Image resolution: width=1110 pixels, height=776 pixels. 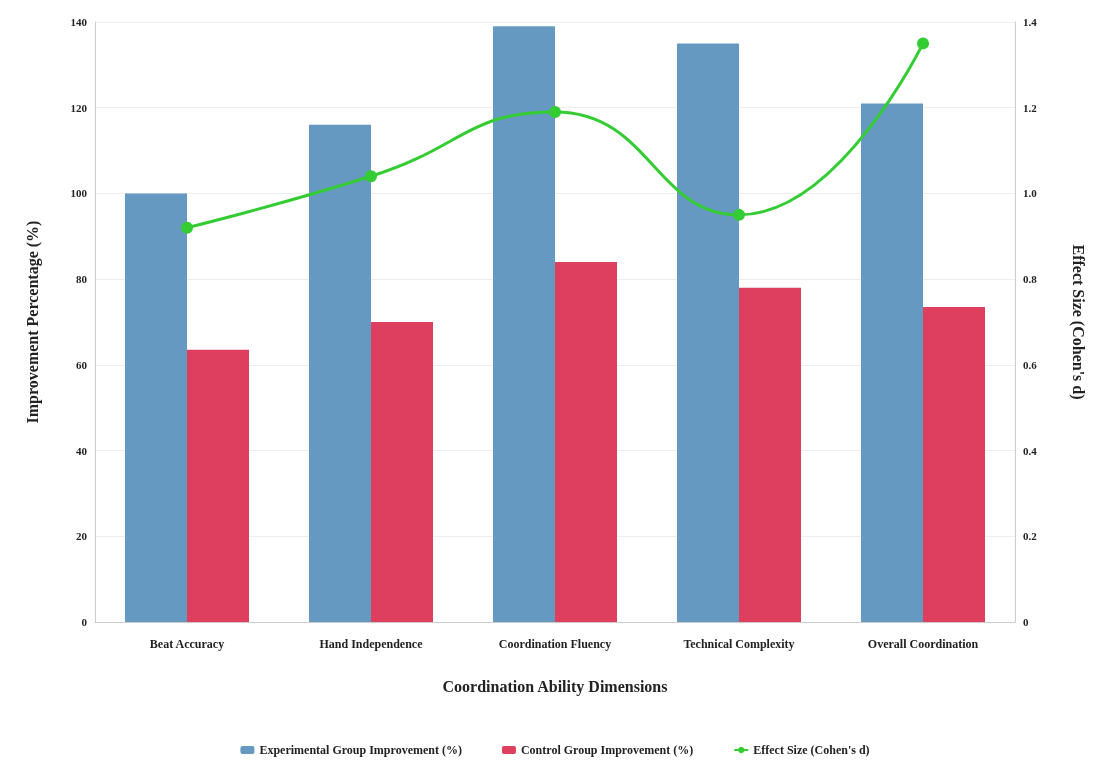 I want to click on legend-label: Control Group Improvement (%), so click(x=607, y=750).